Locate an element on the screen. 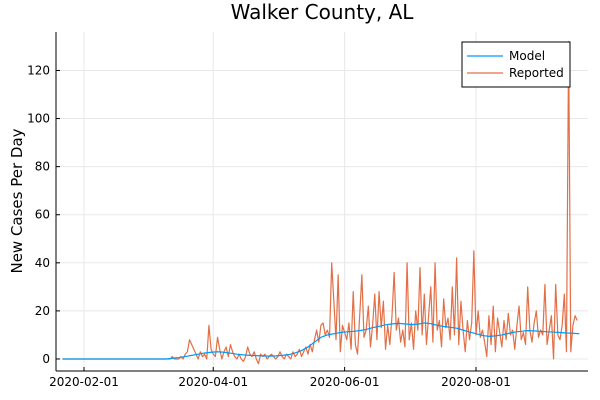  x-tick-label: 2020-04-01 is located at coordinates (213, 382).